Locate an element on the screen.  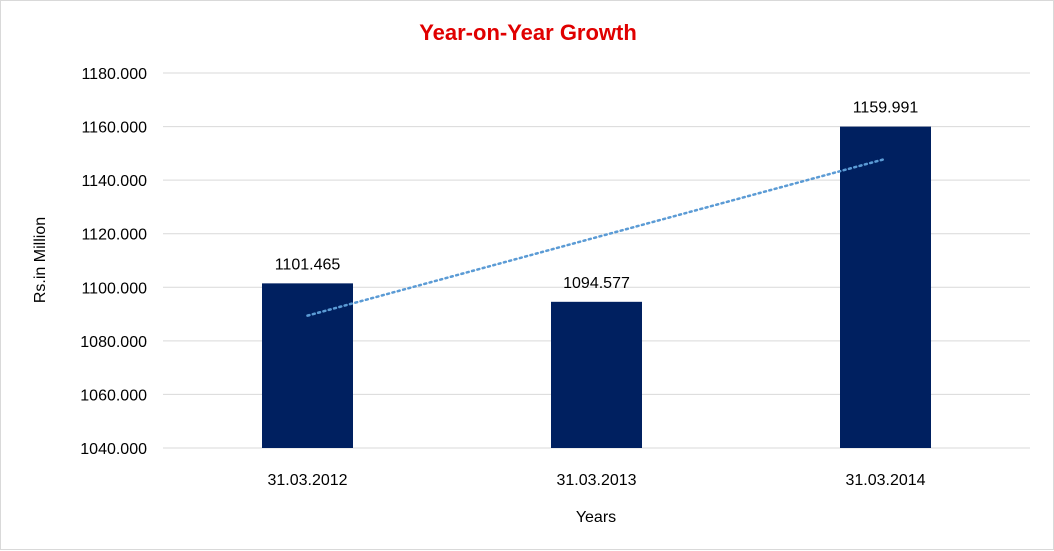
y-tick-label: 1060.000 is located at coordinates (113, 395).